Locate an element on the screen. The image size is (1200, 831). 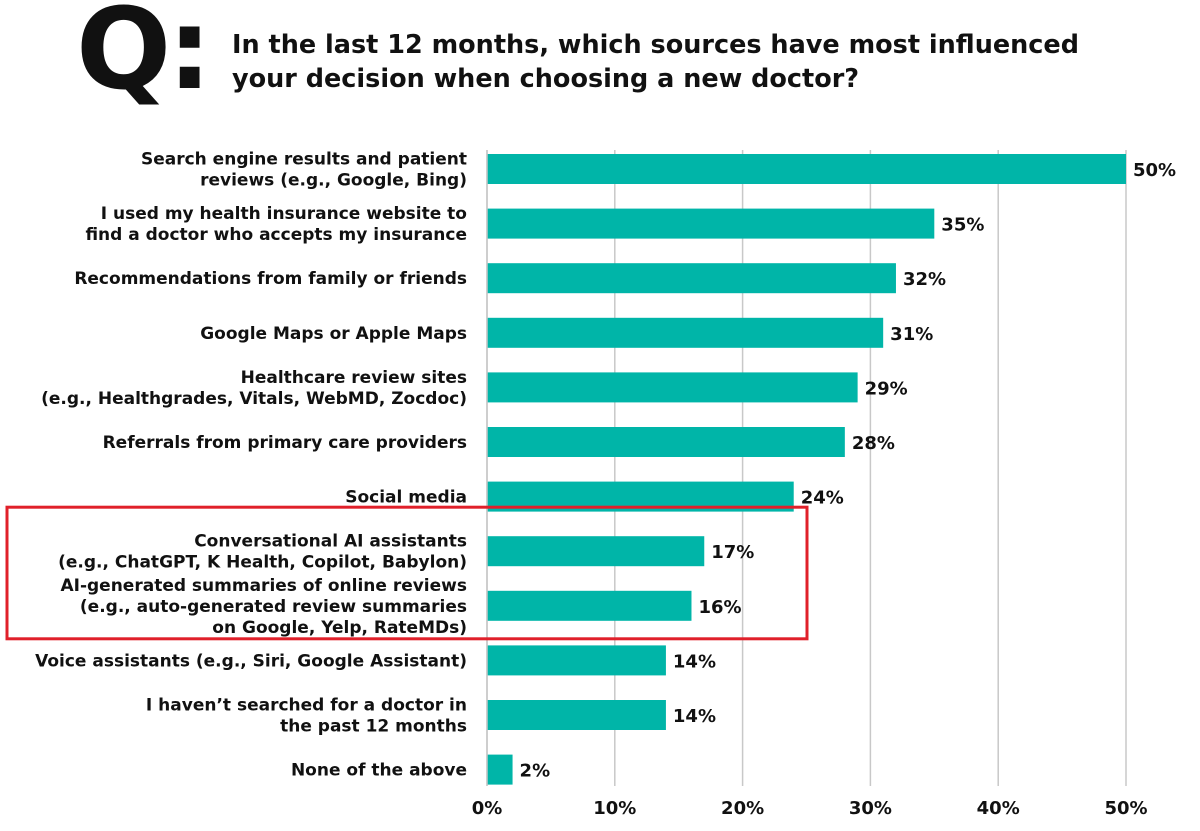
x-tick-label-5: 50% is located at coordinates (1125, 808).